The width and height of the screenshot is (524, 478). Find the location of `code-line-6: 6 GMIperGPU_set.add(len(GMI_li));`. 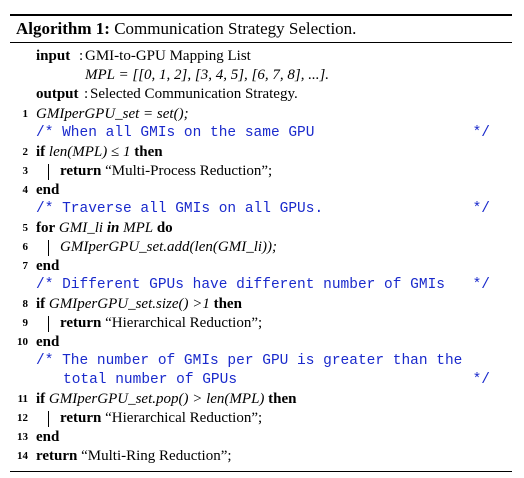

code-line-6: 6 GMIperGPU_set.add(len(GMI_li)); is located at coordinates (261, 247).